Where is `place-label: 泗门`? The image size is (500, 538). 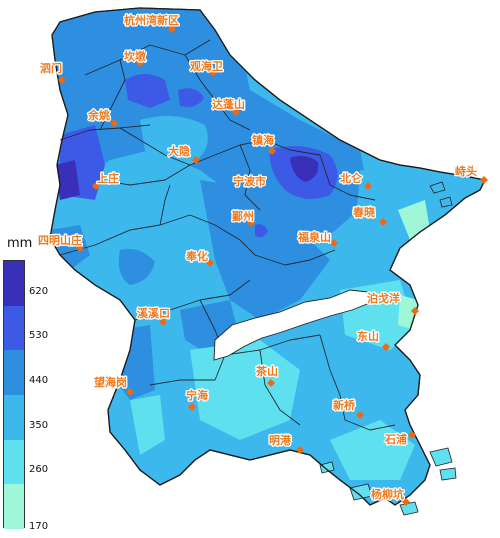 place-label: 泗门 is located at coordinates (51, 68).